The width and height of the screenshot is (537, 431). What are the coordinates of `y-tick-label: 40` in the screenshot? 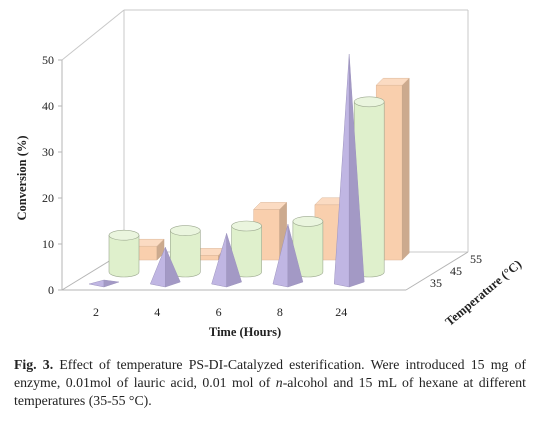 It's located at (48, 106).